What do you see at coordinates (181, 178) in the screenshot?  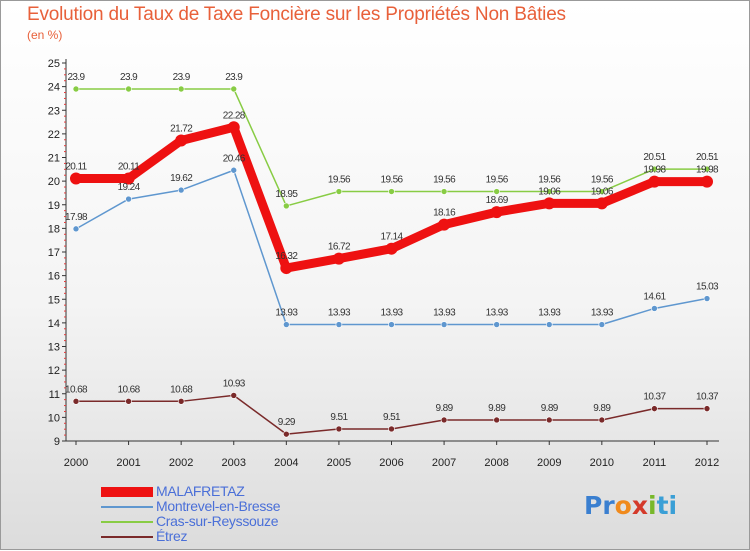 I see `data-label: 19.62` at bounding box center [181, 178].